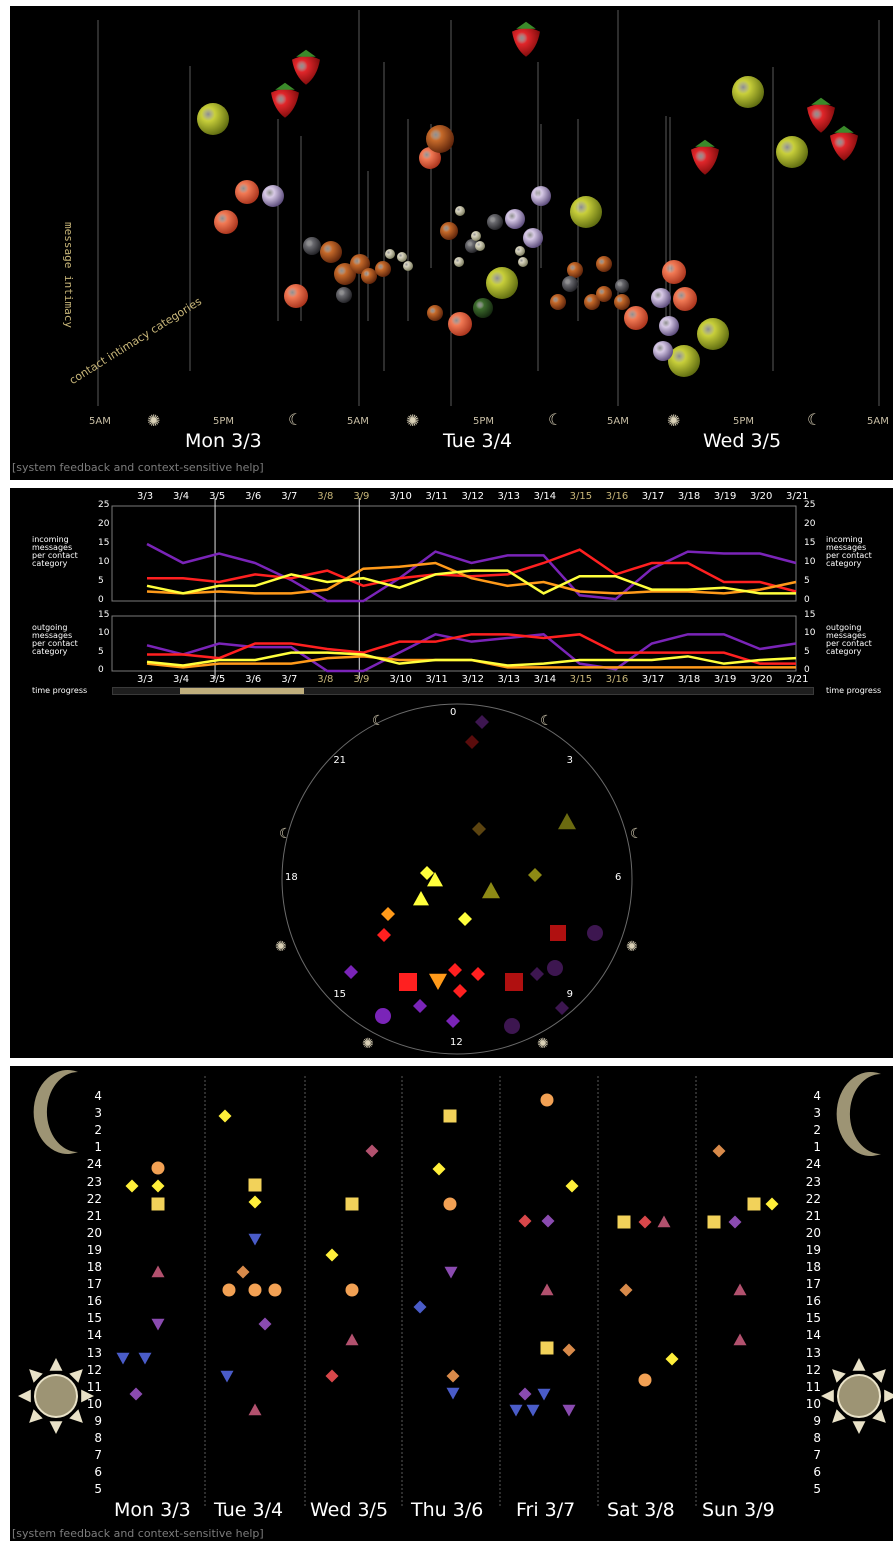  I want to click on clock-hour-label: 12, so click(456, 1042).